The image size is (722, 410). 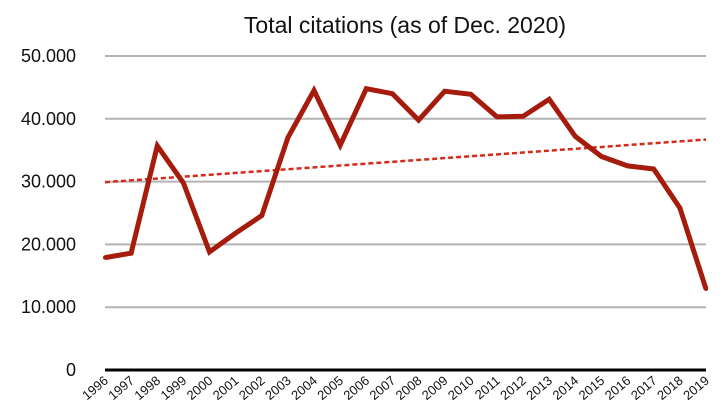 I want to click on trendline-layer, so click(x=405, y=161).